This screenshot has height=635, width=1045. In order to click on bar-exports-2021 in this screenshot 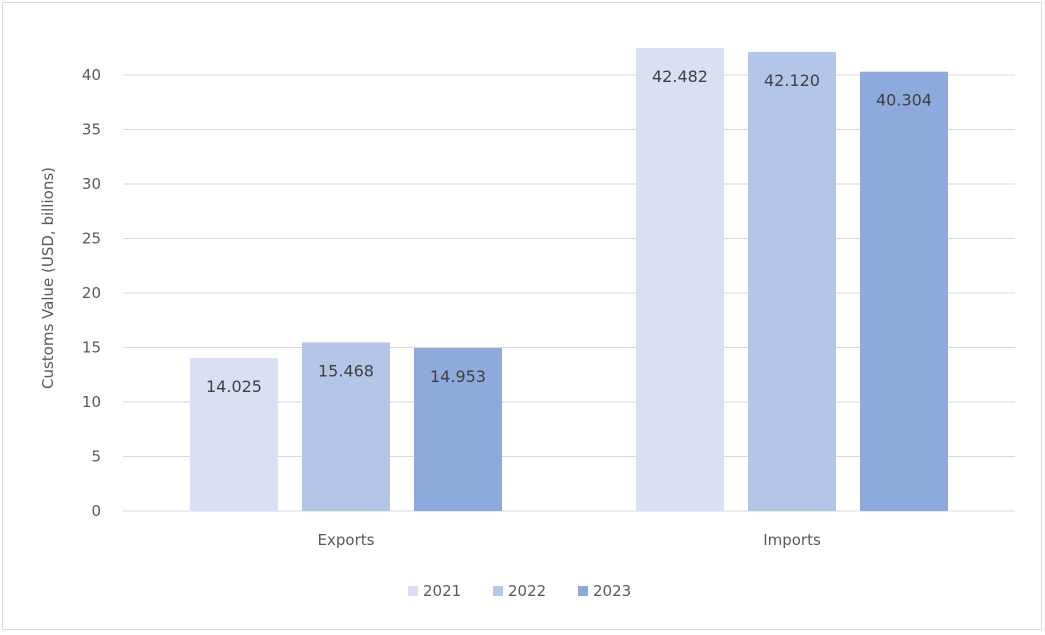, I will do `click(234, 434)`.